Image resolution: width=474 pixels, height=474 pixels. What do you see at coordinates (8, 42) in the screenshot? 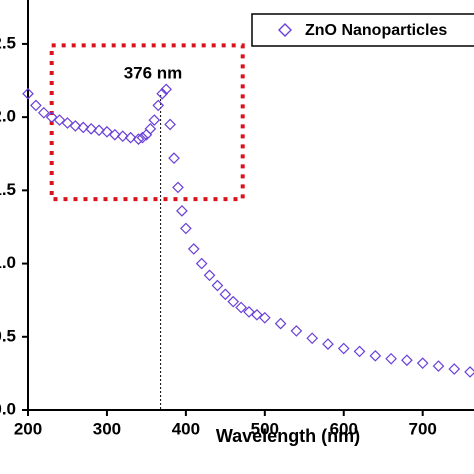
I see `y-tick-label: 2.5` at bounding box center [8, 42].